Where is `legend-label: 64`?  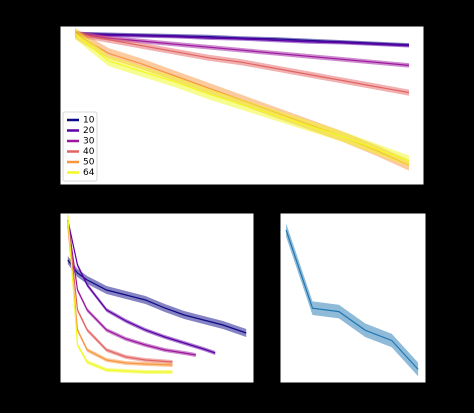 legend-label: 64 is located at coordinates (89, 173).